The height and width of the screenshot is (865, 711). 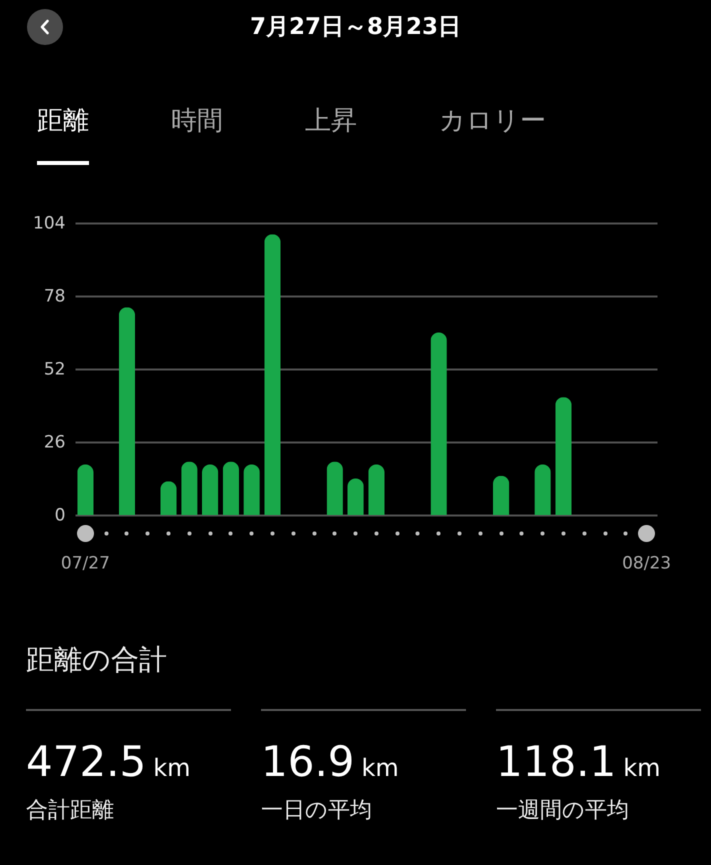 I want to click on y-tick-label: 78, so click(x=55, y=296).